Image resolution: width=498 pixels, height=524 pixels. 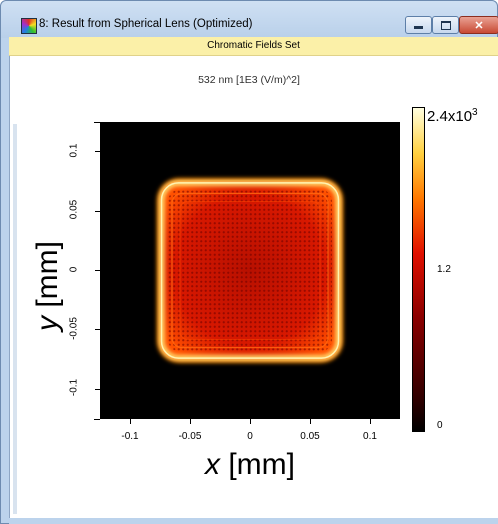 I want to click on colorbar-max-exponent: 3, so click(x=475, y=112).